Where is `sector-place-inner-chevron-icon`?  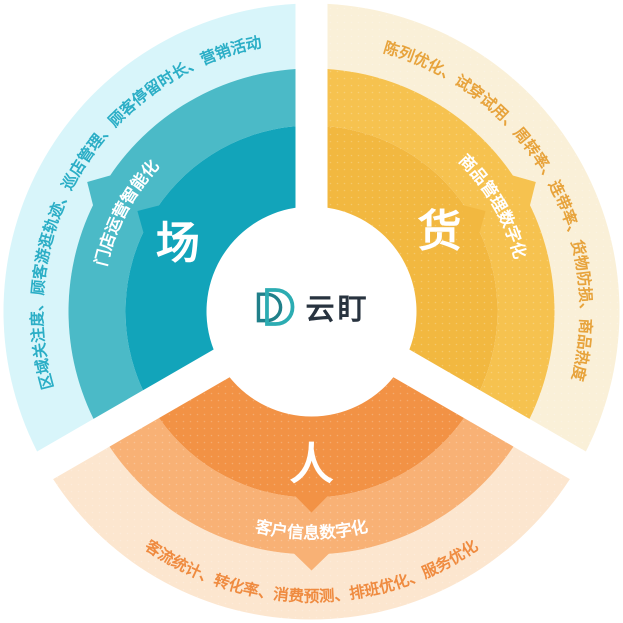
sector-place-inner-chevron-icon is located at coordinates (151, 221).